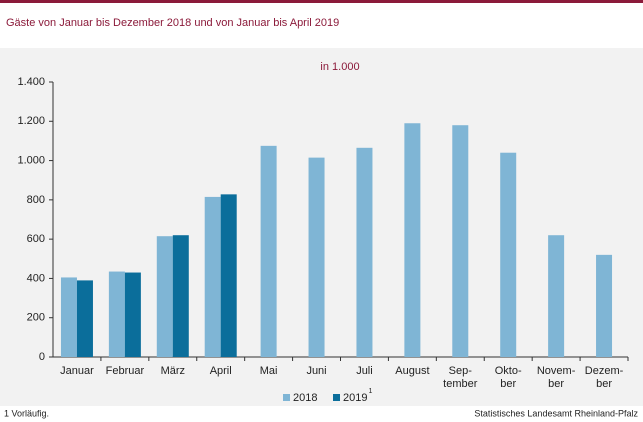 The width and height of the screenshot is (643, 422). I want to click on y-tick-label: 1.200, so click(31, 121).